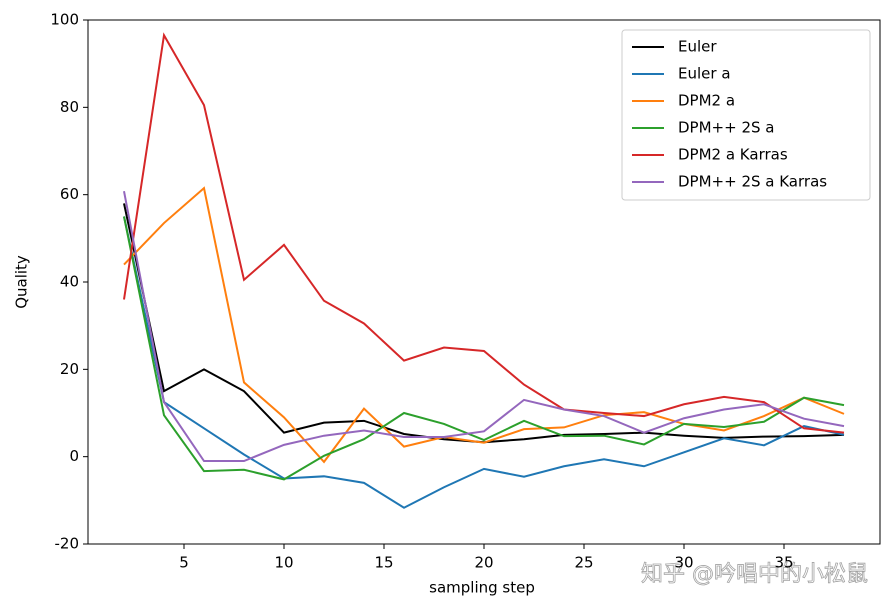  Describe the element at coordinates (69, 369) in the screenshot. I see `y-tick-label: 20` at that location.